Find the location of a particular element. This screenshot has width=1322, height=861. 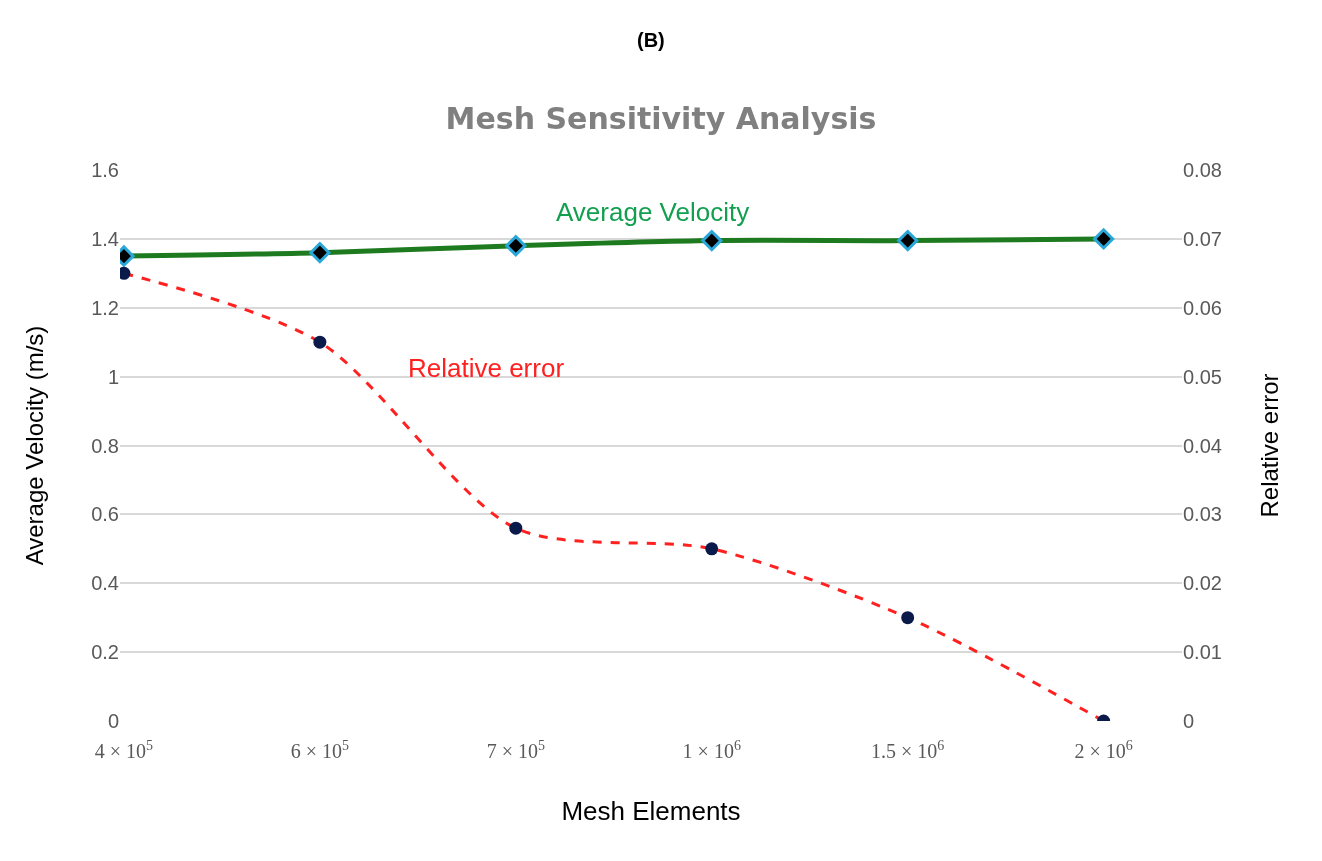

x-axis-title: Mesh Elements is located at coordinates (651, 810).